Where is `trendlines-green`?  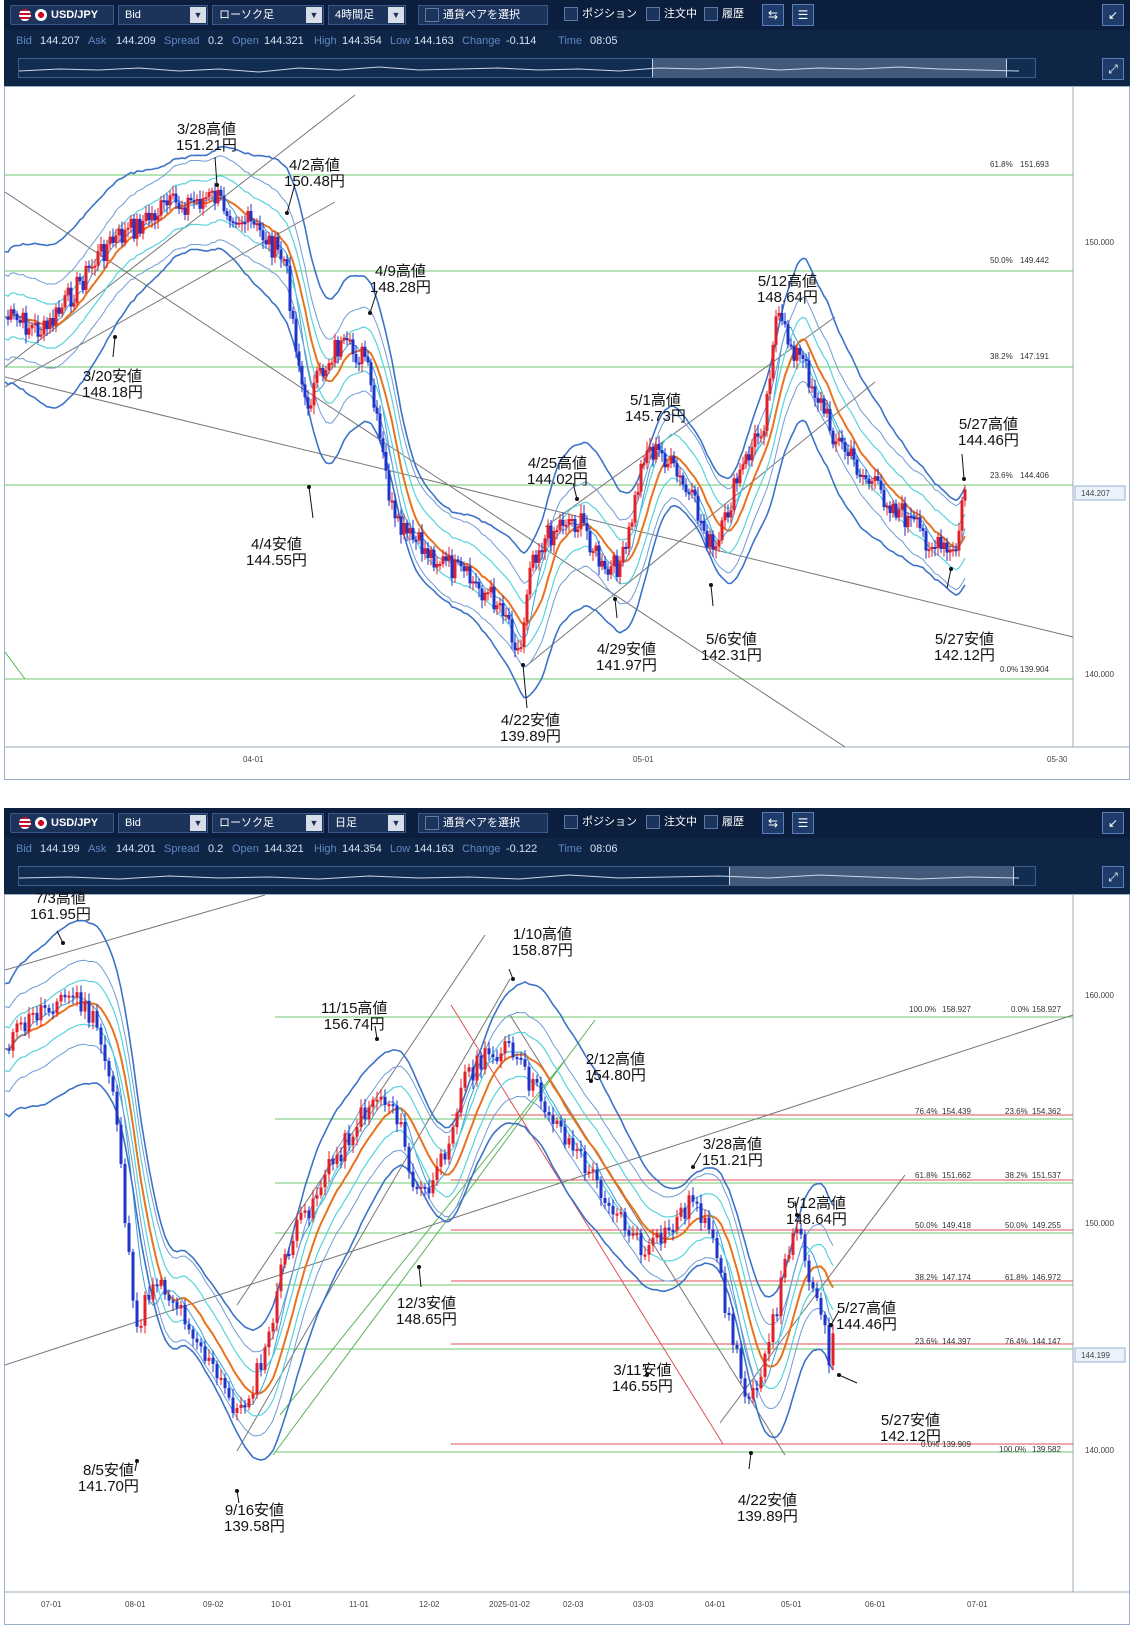 trendlines-green is located at coordinates (434, 1237).